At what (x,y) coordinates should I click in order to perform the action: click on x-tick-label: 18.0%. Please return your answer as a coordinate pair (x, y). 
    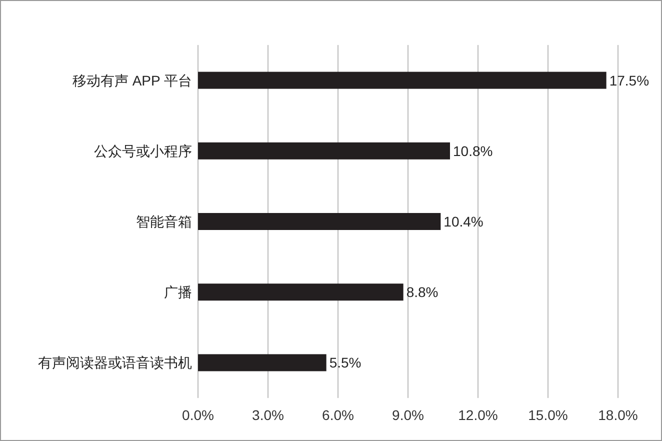
    Looking at the image, I should click on (618, 415).